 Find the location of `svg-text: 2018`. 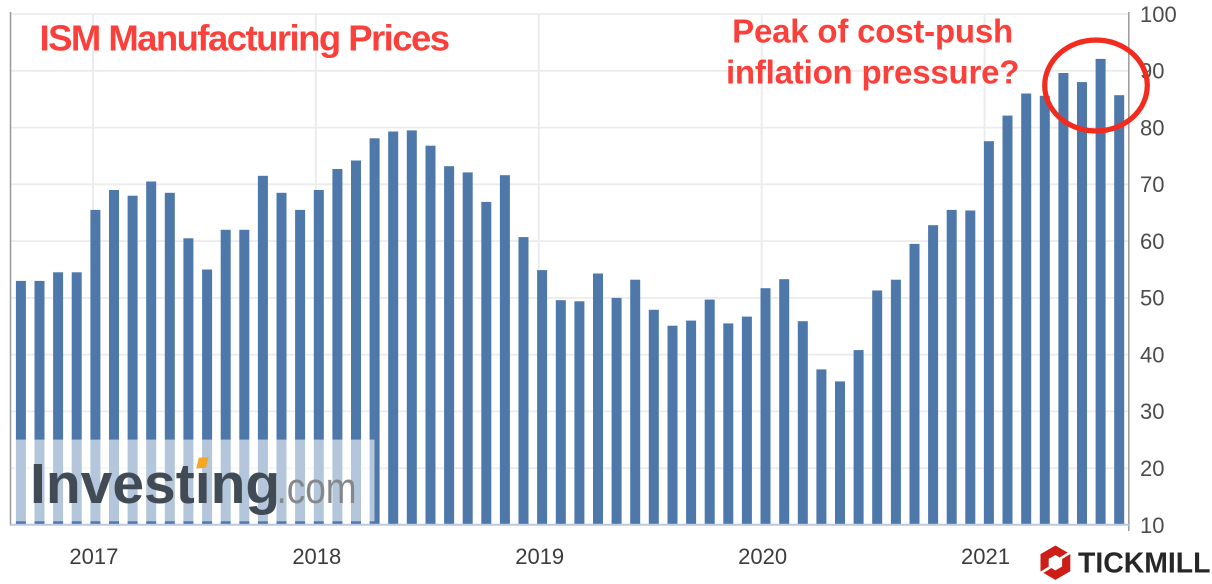

svg-text: 2018 is located at coordinates (316, 556).